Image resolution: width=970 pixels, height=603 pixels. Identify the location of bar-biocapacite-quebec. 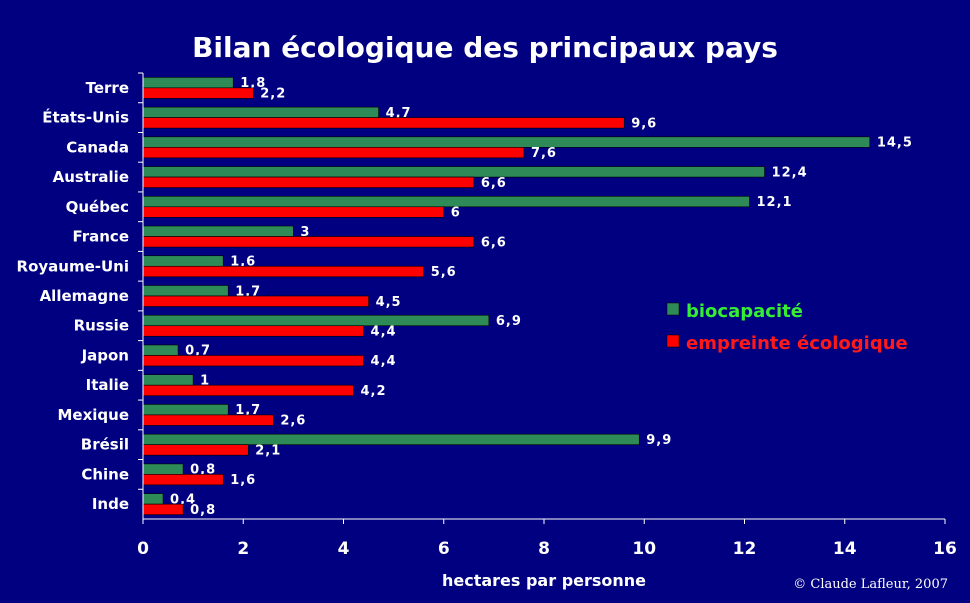
(446, 202).